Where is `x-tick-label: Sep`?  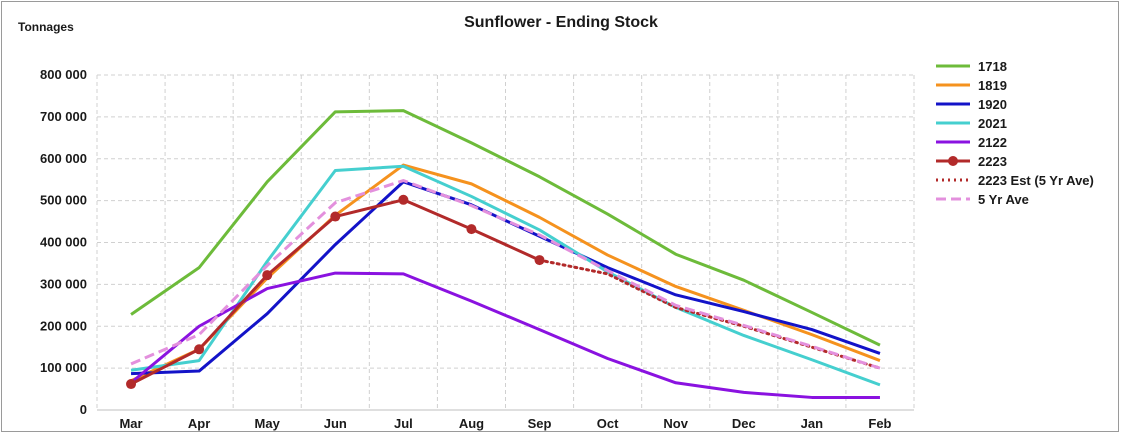
x-tick-label: Sep is located at coordinates (540, 423).